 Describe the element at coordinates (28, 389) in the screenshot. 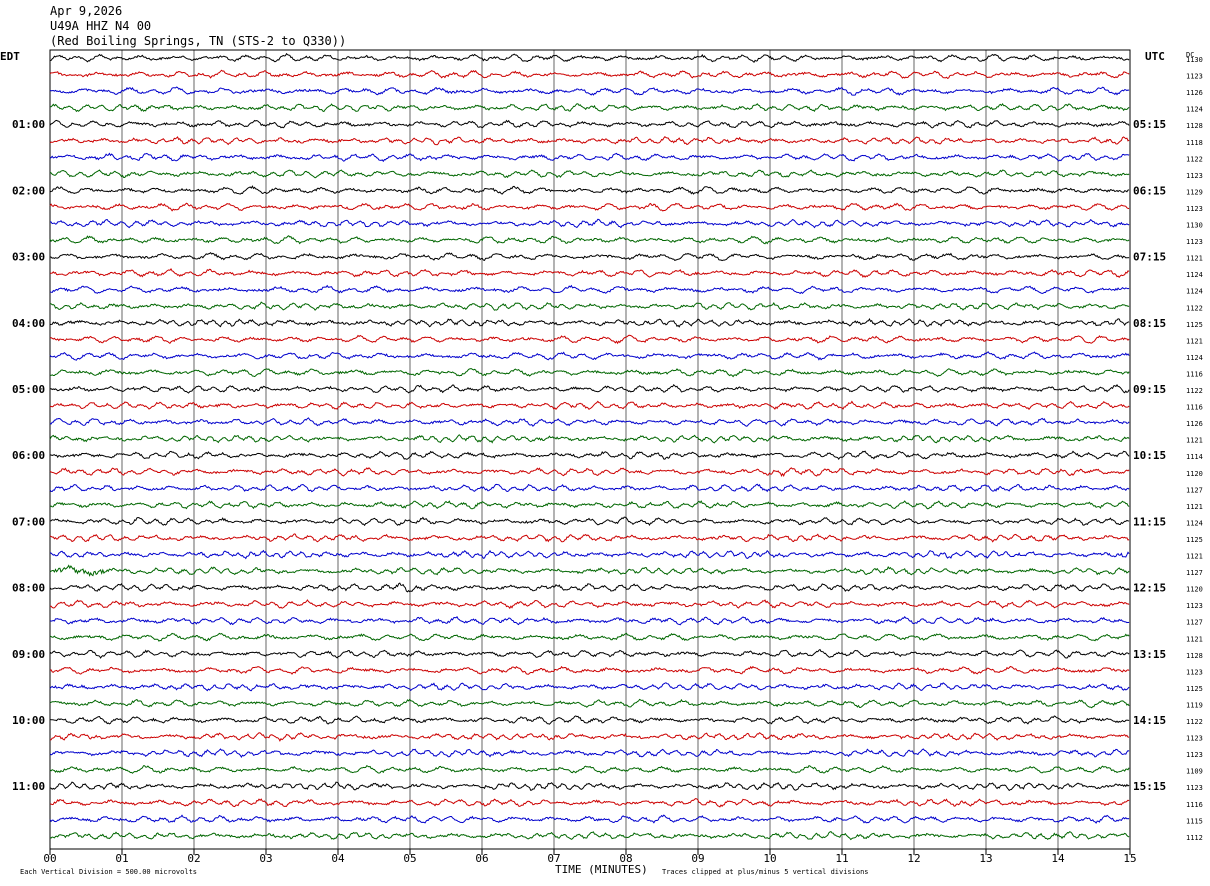

I see `left-hour-label: 05:00` at that location.